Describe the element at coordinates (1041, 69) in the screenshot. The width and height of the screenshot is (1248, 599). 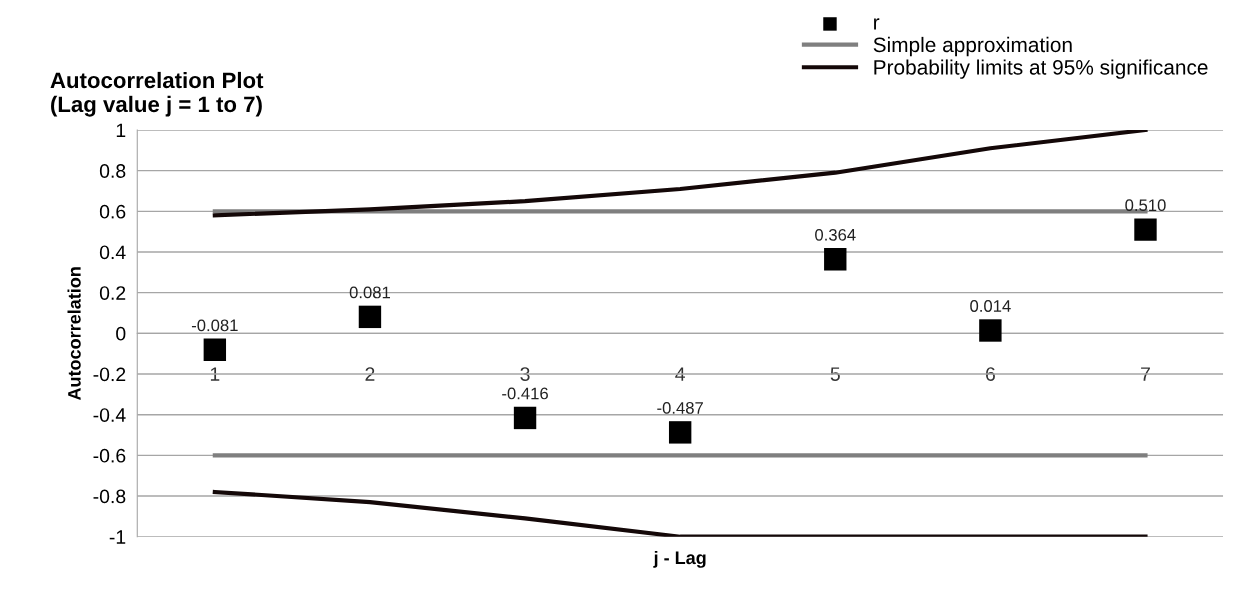
I see `legend-label: Probability limits at 95% significance` at that location.